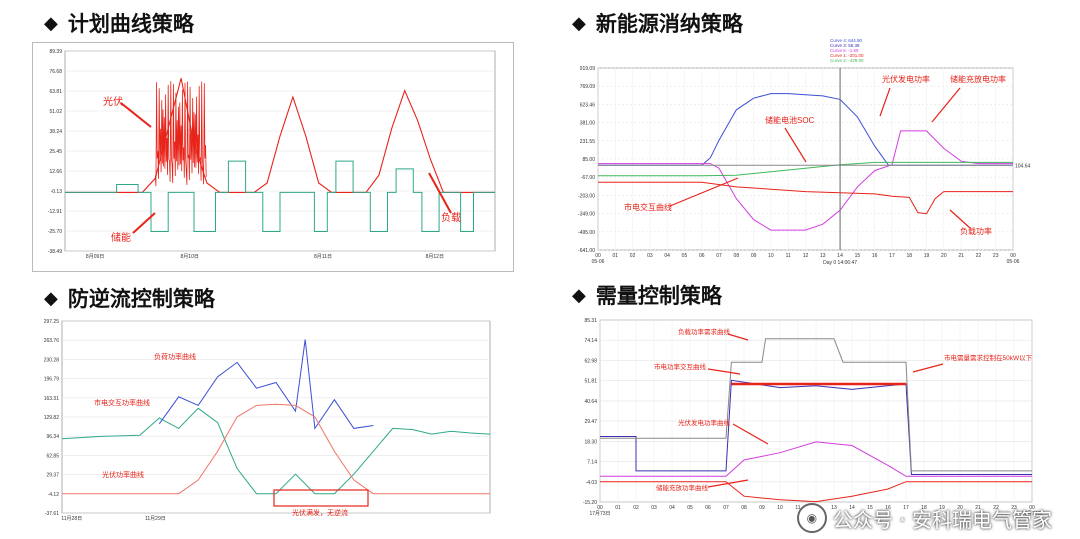  What do you see at coordinates (976, 231) in the screenshot?
I see `annotation-label: 负载功率` at bounding box center [976, 231].